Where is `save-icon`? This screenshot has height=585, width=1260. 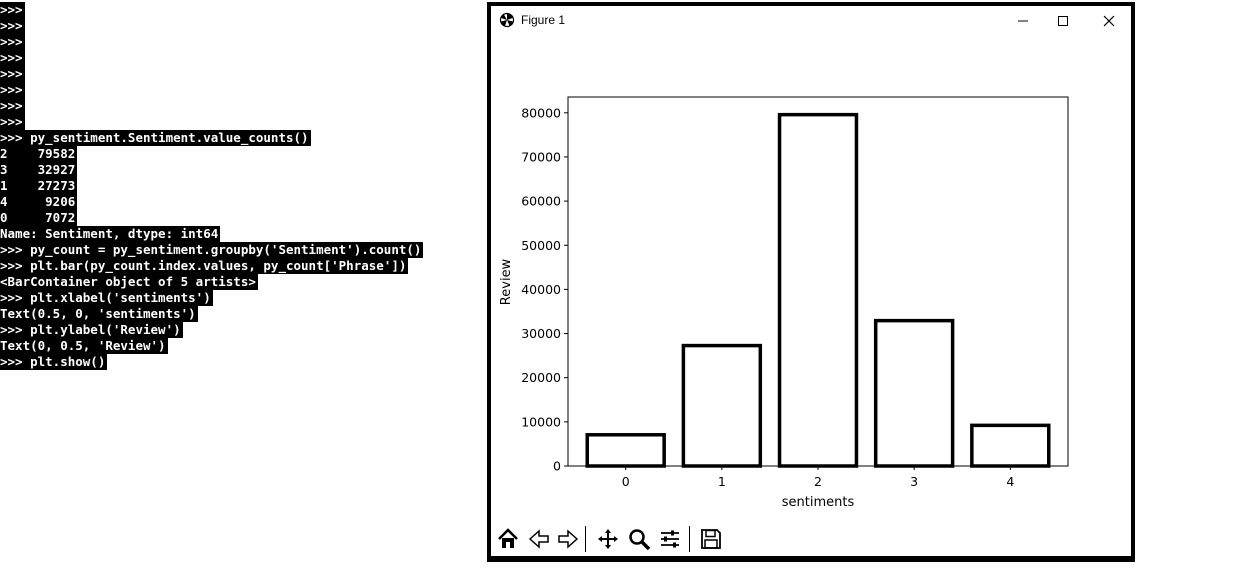 save-icon is located at coordinates (711, 539).